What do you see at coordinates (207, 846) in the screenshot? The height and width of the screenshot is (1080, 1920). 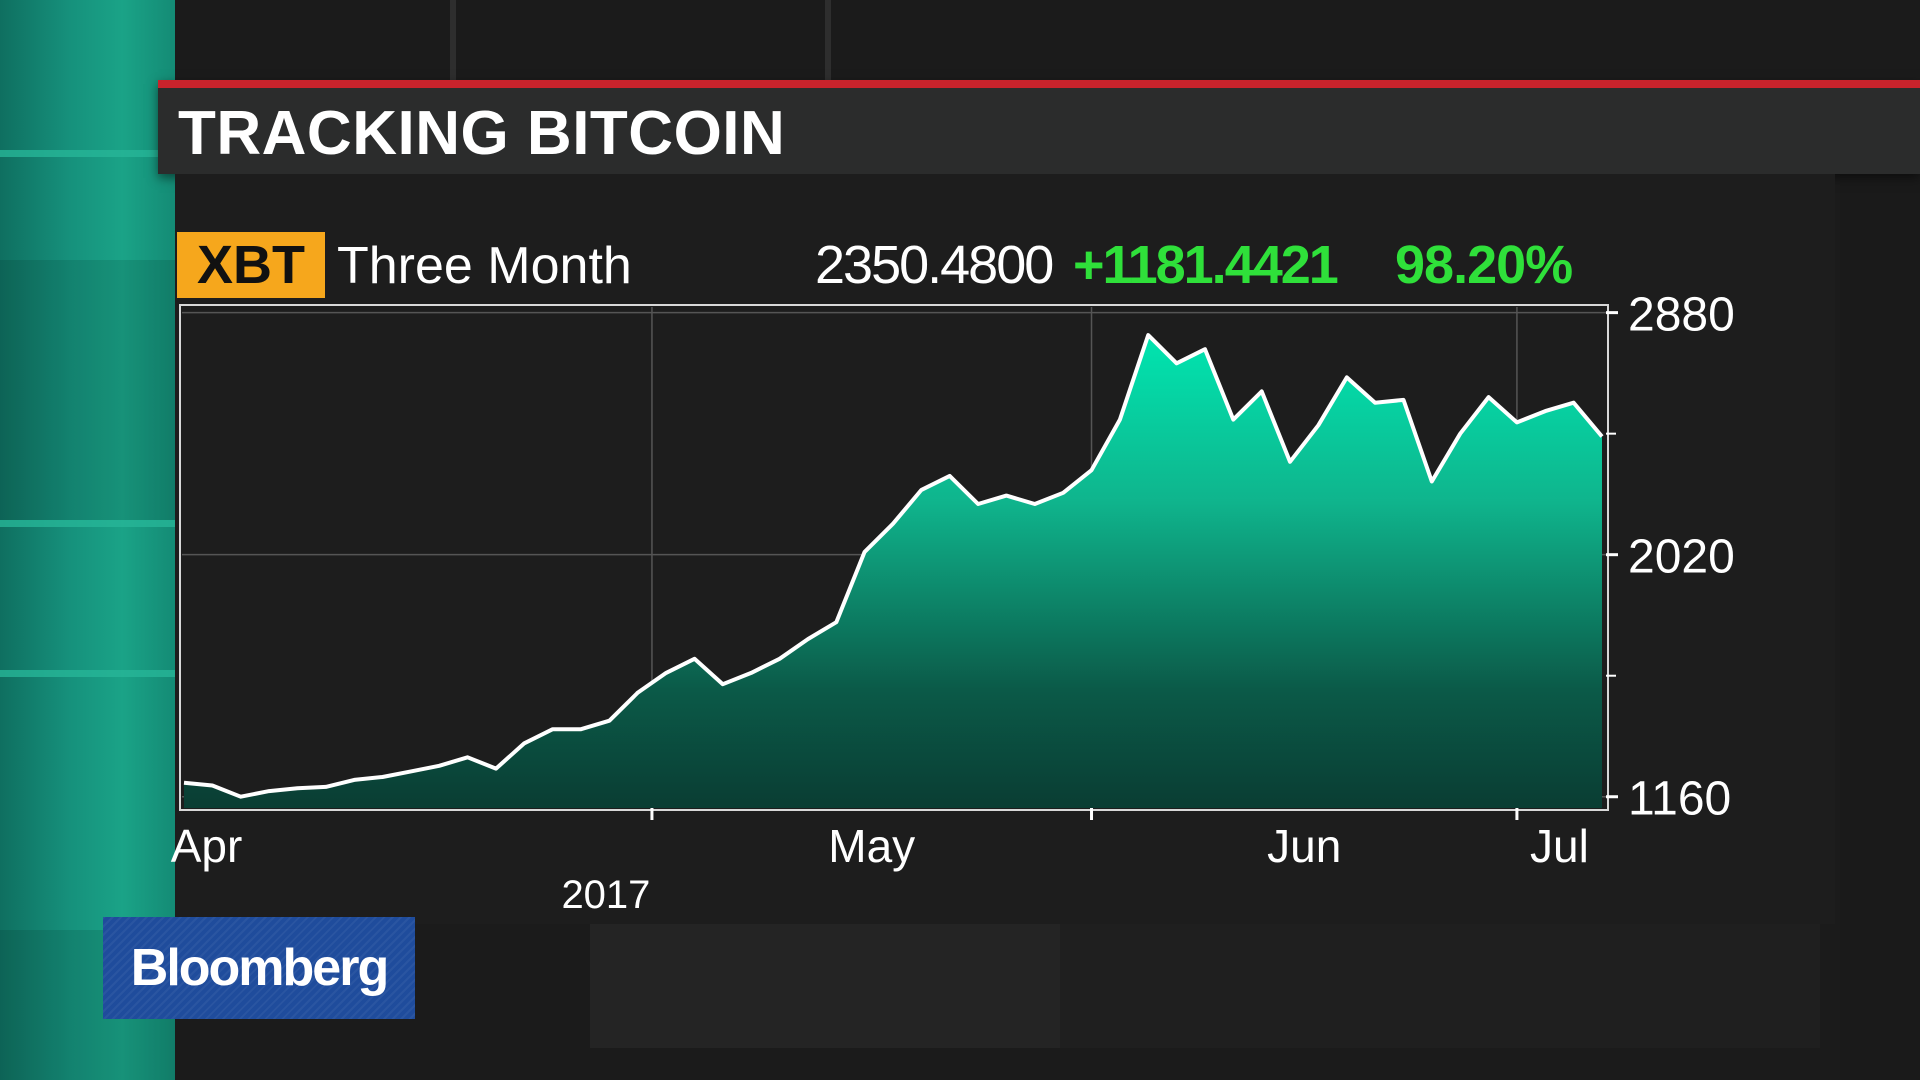 I see `x-tick-label: Apr` at bounding box center [207, 846].